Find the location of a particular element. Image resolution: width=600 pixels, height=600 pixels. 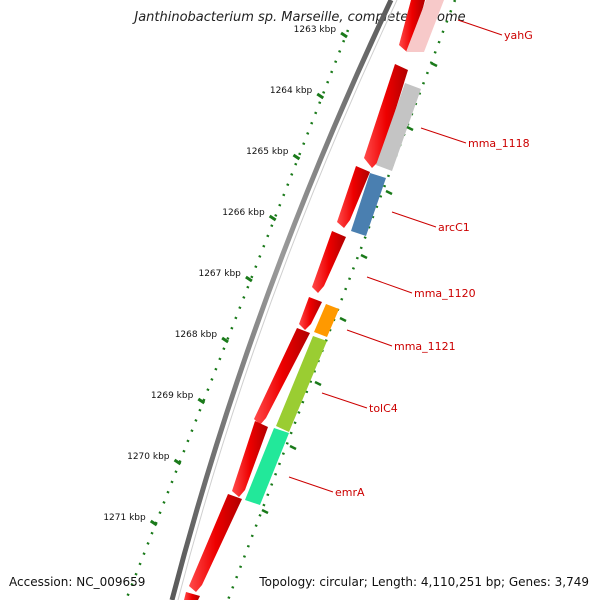

gene-label-mma-1121: mma_1121 is located at coordinates (425, 346).